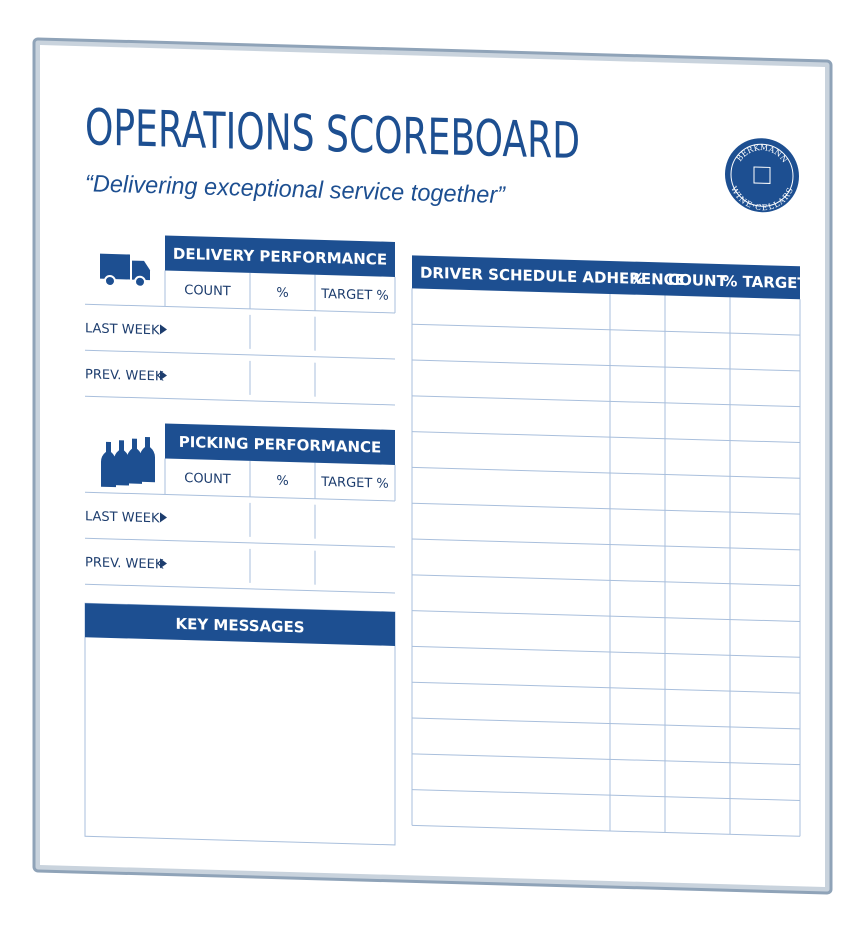  What do you see at coordinates (765, 282) in the screenshot?
I see `column-header: % TARGET` at bounding box center [765, 282].